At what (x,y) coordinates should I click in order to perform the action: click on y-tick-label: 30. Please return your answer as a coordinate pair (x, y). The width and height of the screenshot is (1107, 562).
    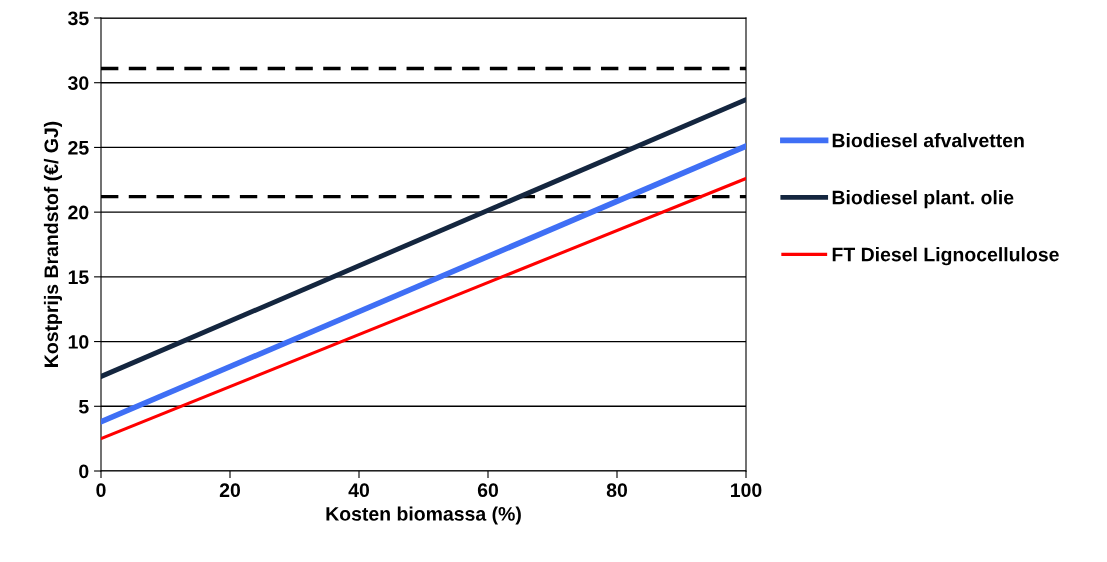
    Looking at the image, I should click on (78, 83).